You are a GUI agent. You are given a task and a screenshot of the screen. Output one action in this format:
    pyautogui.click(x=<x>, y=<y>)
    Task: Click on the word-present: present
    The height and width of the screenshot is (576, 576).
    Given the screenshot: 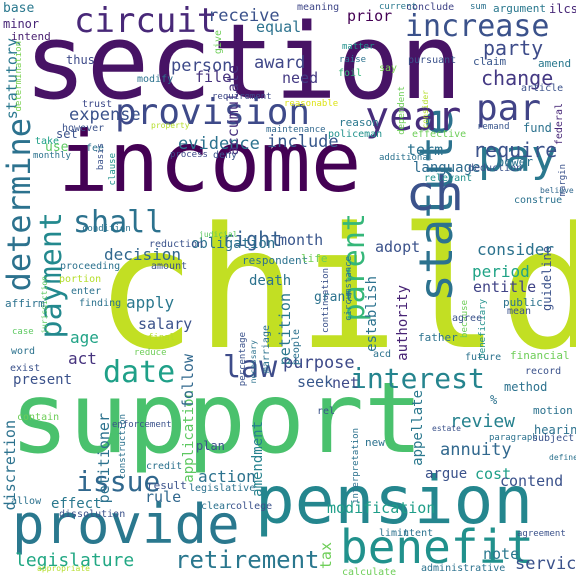 What is the action you would take?
    pyautogui.click(x=43, y=380)
    